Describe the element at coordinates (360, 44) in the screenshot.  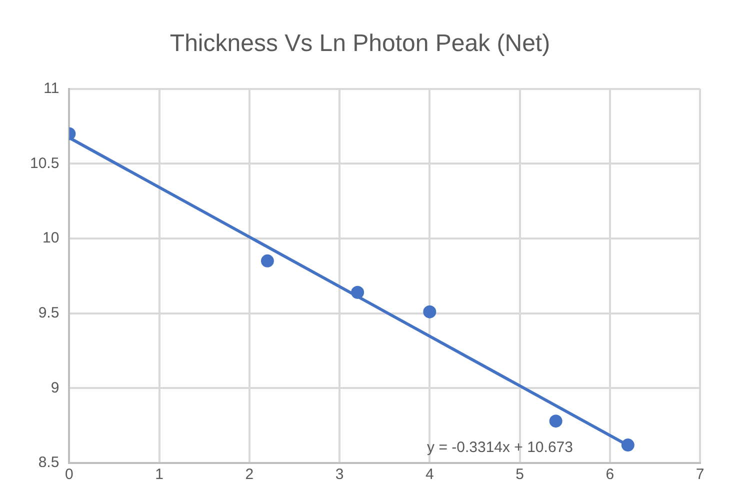
I see `chart-title: Thickness Vs Ln Photon Peak (Net)` at that location.